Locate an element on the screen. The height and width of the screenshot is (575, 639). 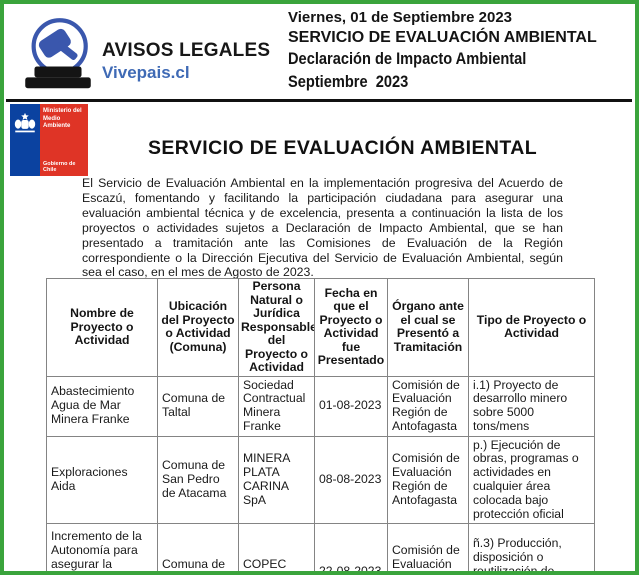
masthead-divider-rule is located at coordinates (319, 100).